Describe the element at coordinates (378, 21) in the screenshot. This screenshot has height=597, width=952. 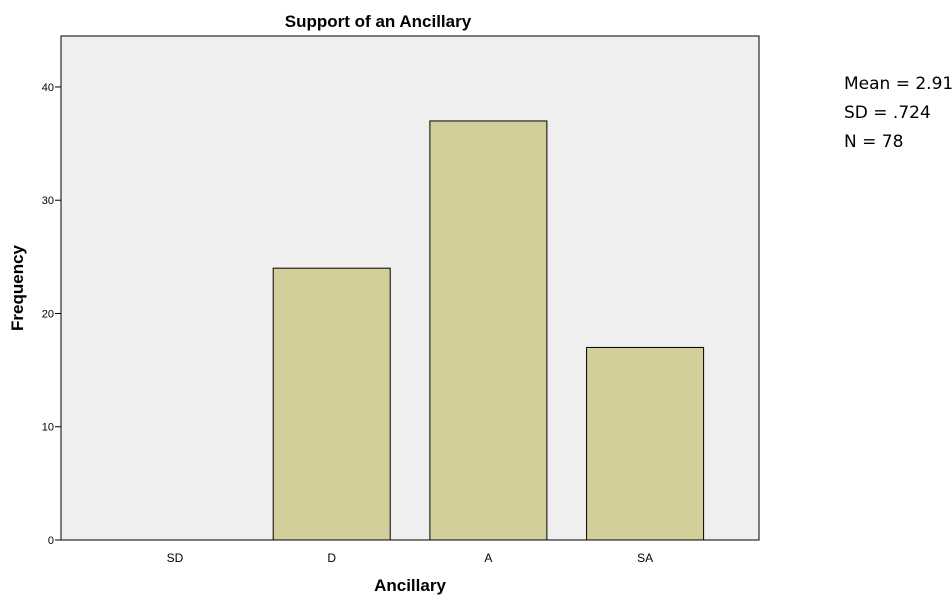
I see `chart-title: Support of an Ancillary` at that location.